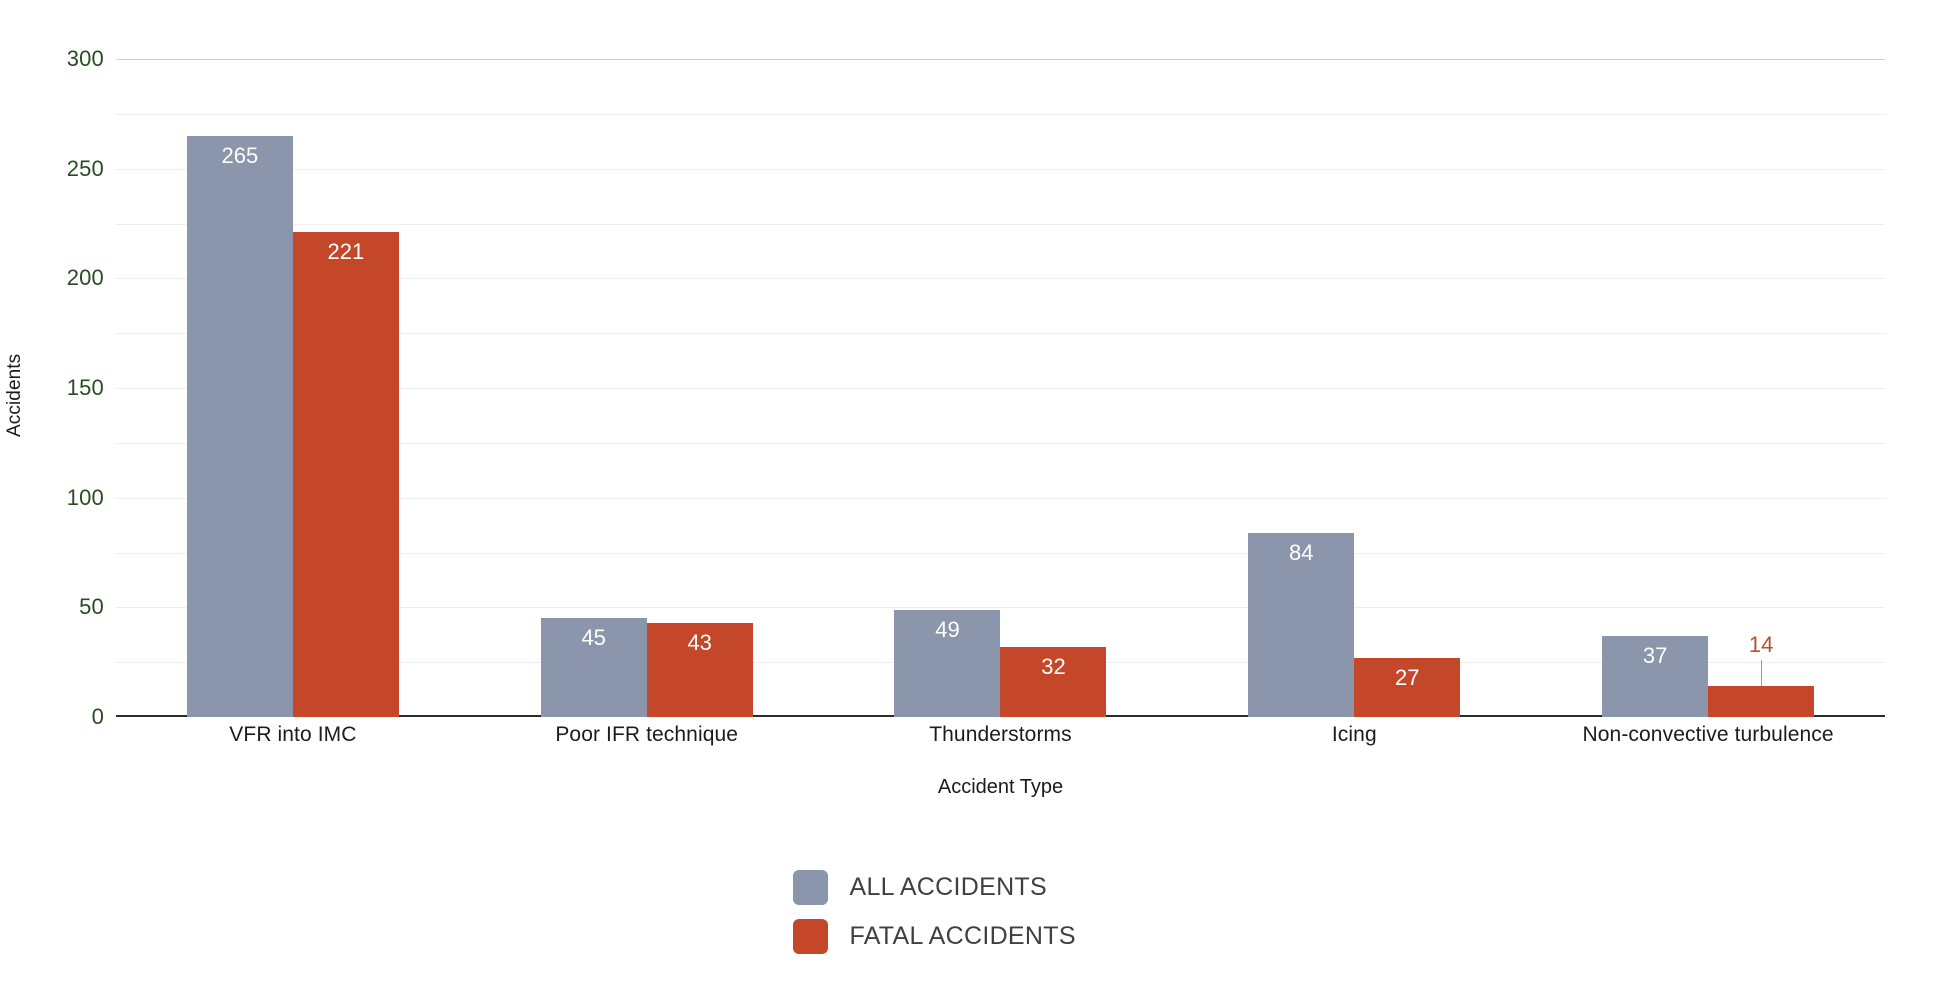 Image resolution: width=1935 pixels, height=992 pixels. I want to click on chart-legend: ALL ACCIDENTS FATAL ACCIDENTS, so click(967, 912).